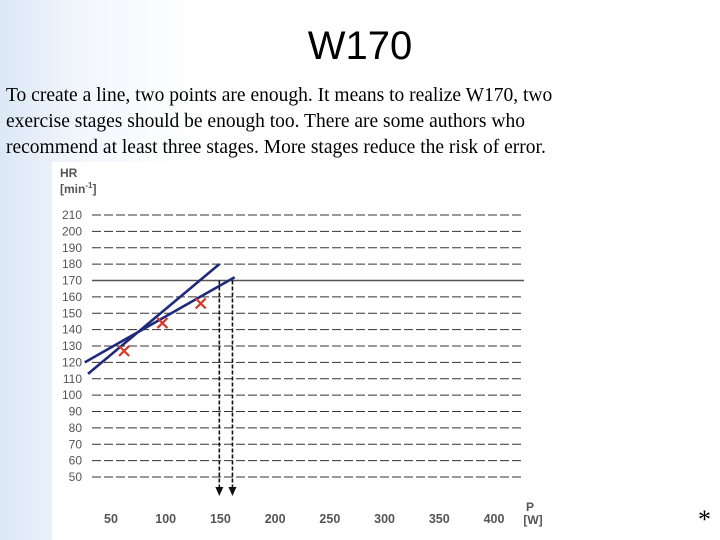  Describe the element at coordinates (69, 173) in the screenshot. I see `y-axis-title: HR` at that location.